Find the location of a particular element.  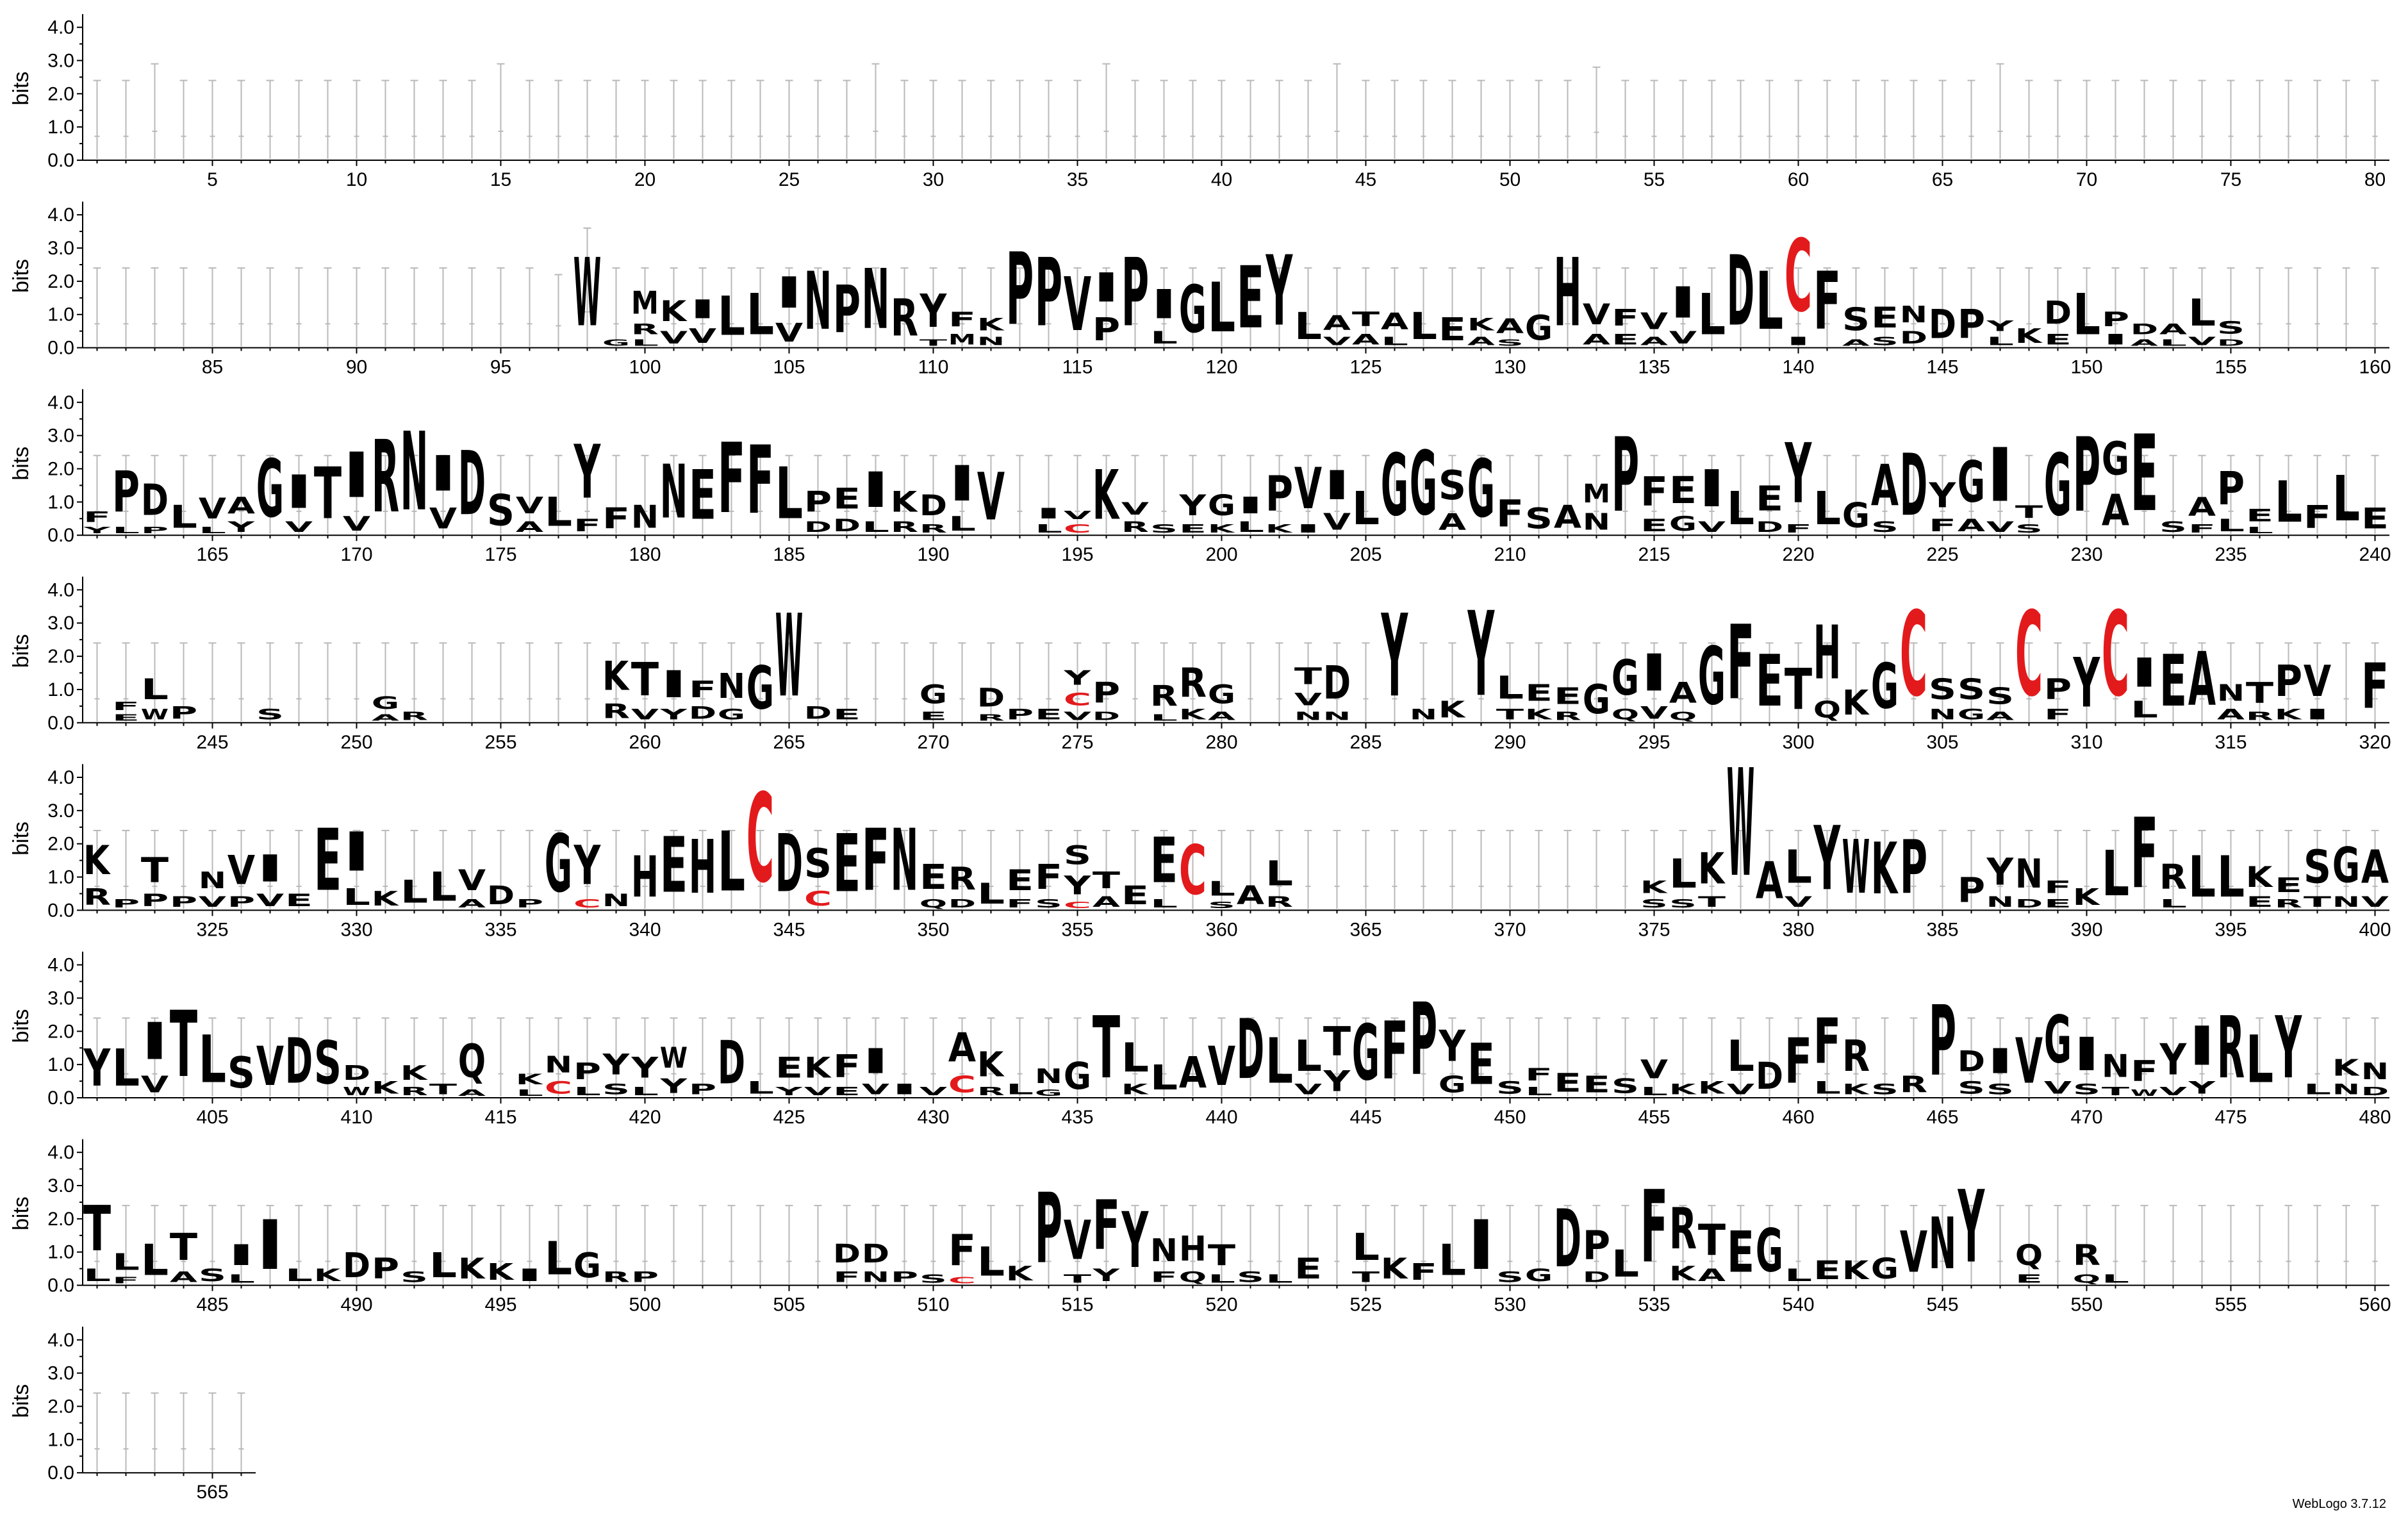

logo-column-109: R is located at coordinates (904, 308).